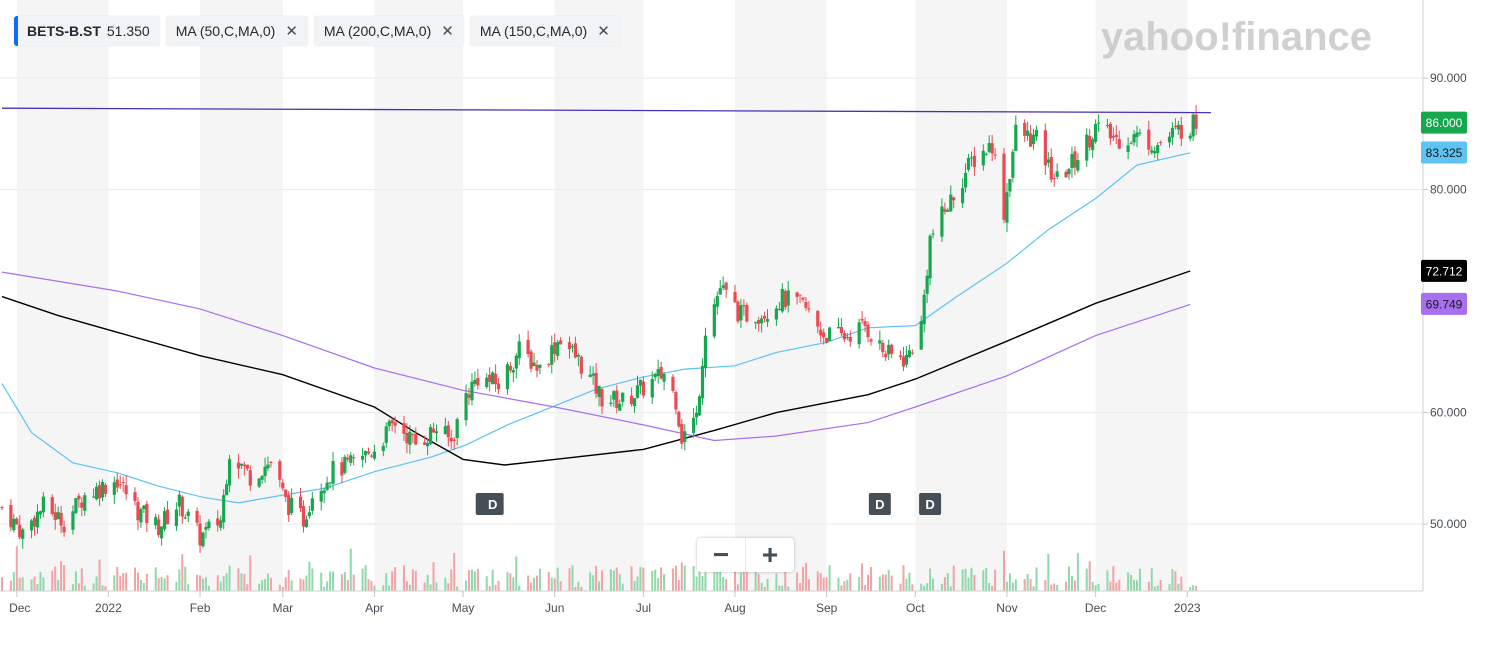  Describe the element at coordinates (606, 110) in the screenshot. I see `horizontal-trendline` at that location.